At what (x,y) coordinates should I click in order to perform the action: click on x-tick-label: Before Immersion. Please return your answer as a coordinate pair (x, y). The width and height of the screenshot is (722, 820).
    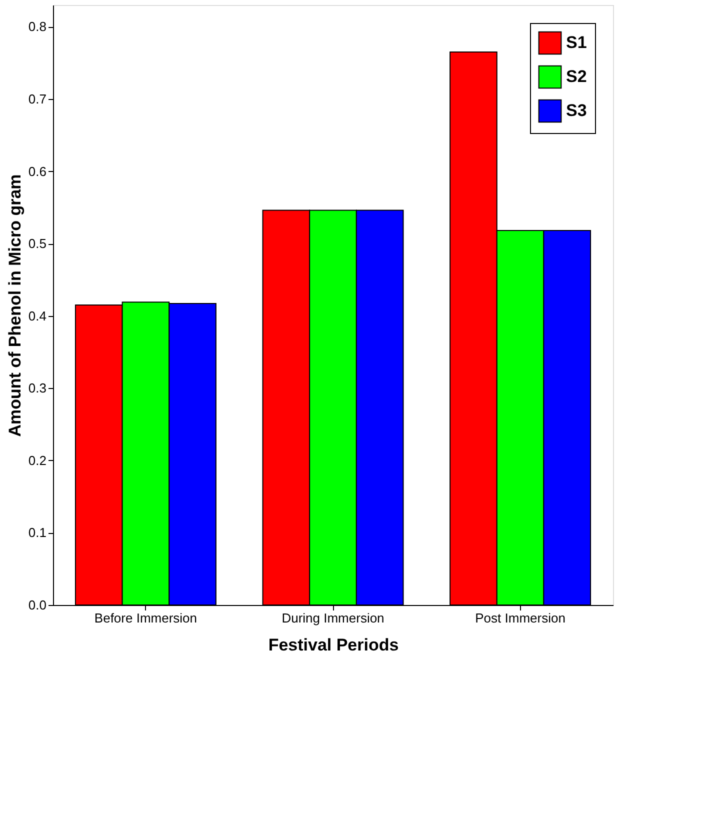
    Looking at the image, I should click on (146, 618).